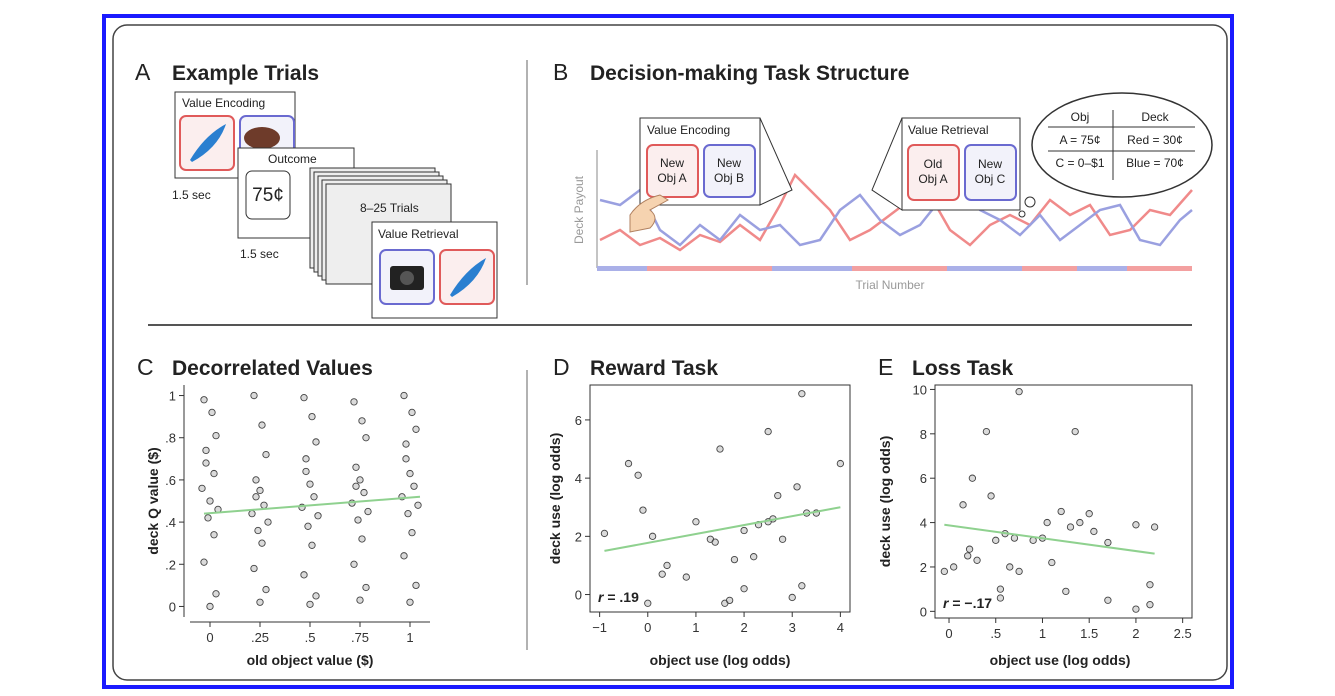 The width and height of the screenshot is (1335, 696). Describe the element at coordinates (933, 164) in the screenshot. I see `option-label: Old` at that location.